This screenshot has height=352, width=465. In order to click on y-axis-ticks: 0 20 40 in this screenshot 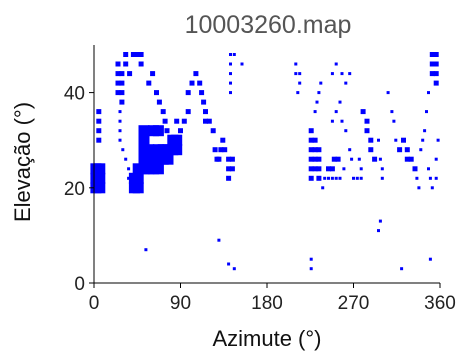, I will do `click(79, 189)`.